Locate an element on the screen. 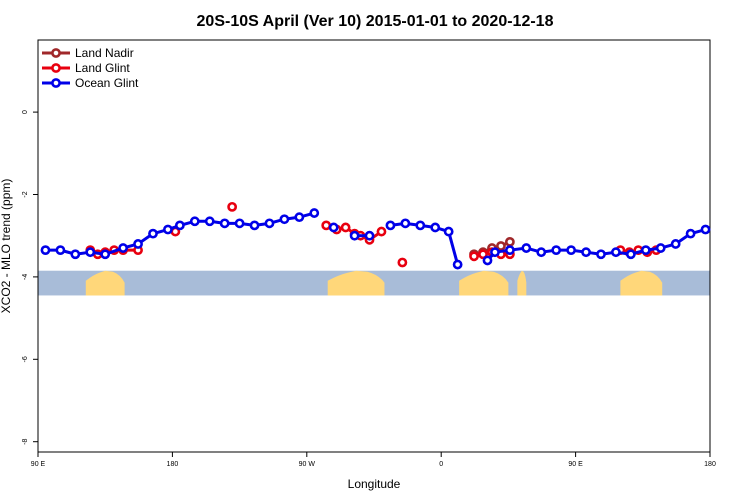  series-layer is located at coordinates (375, 235).